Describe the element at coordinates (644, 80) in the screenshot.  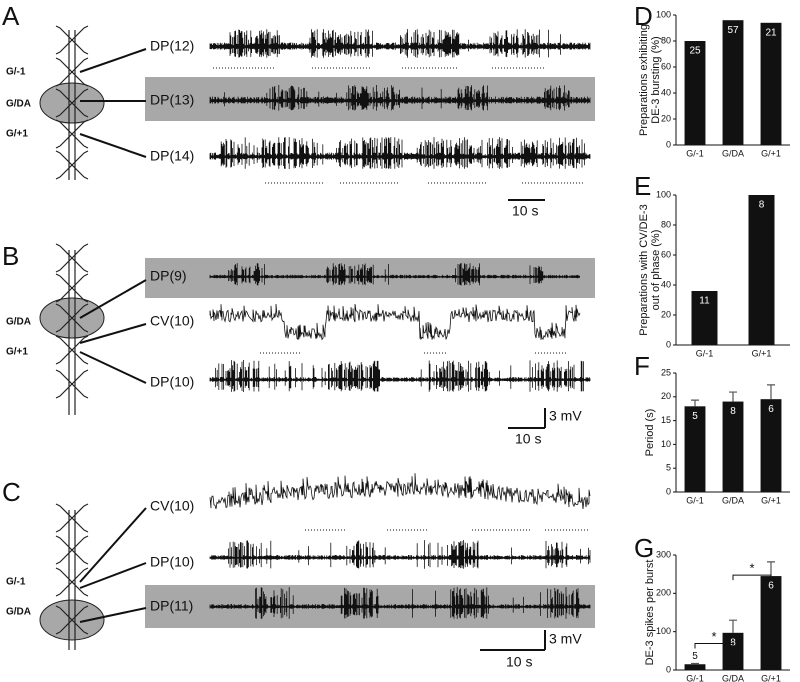
I see `y-axis-label: Preparations exhibiting` at that location.